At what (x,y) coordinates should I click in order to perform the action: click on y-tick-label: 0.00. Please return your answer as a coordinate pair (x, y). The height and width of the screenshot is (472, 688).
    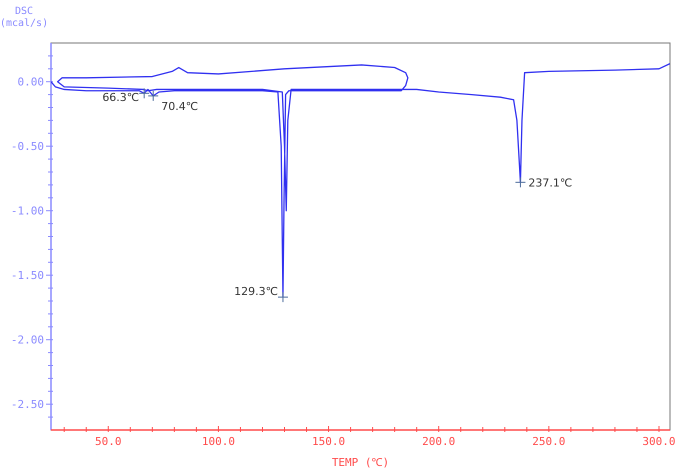
    Looking at the image, I should click on (31, 82).